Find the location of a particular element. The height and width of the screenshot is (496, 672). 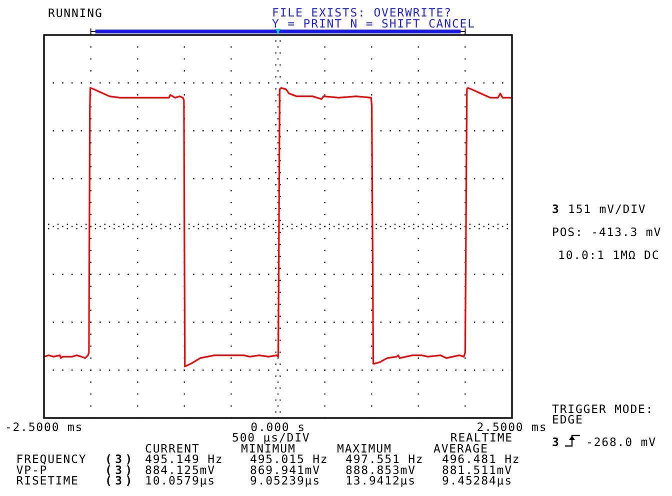

text: 151 mV/DIV is located at coordinates (607, 209).